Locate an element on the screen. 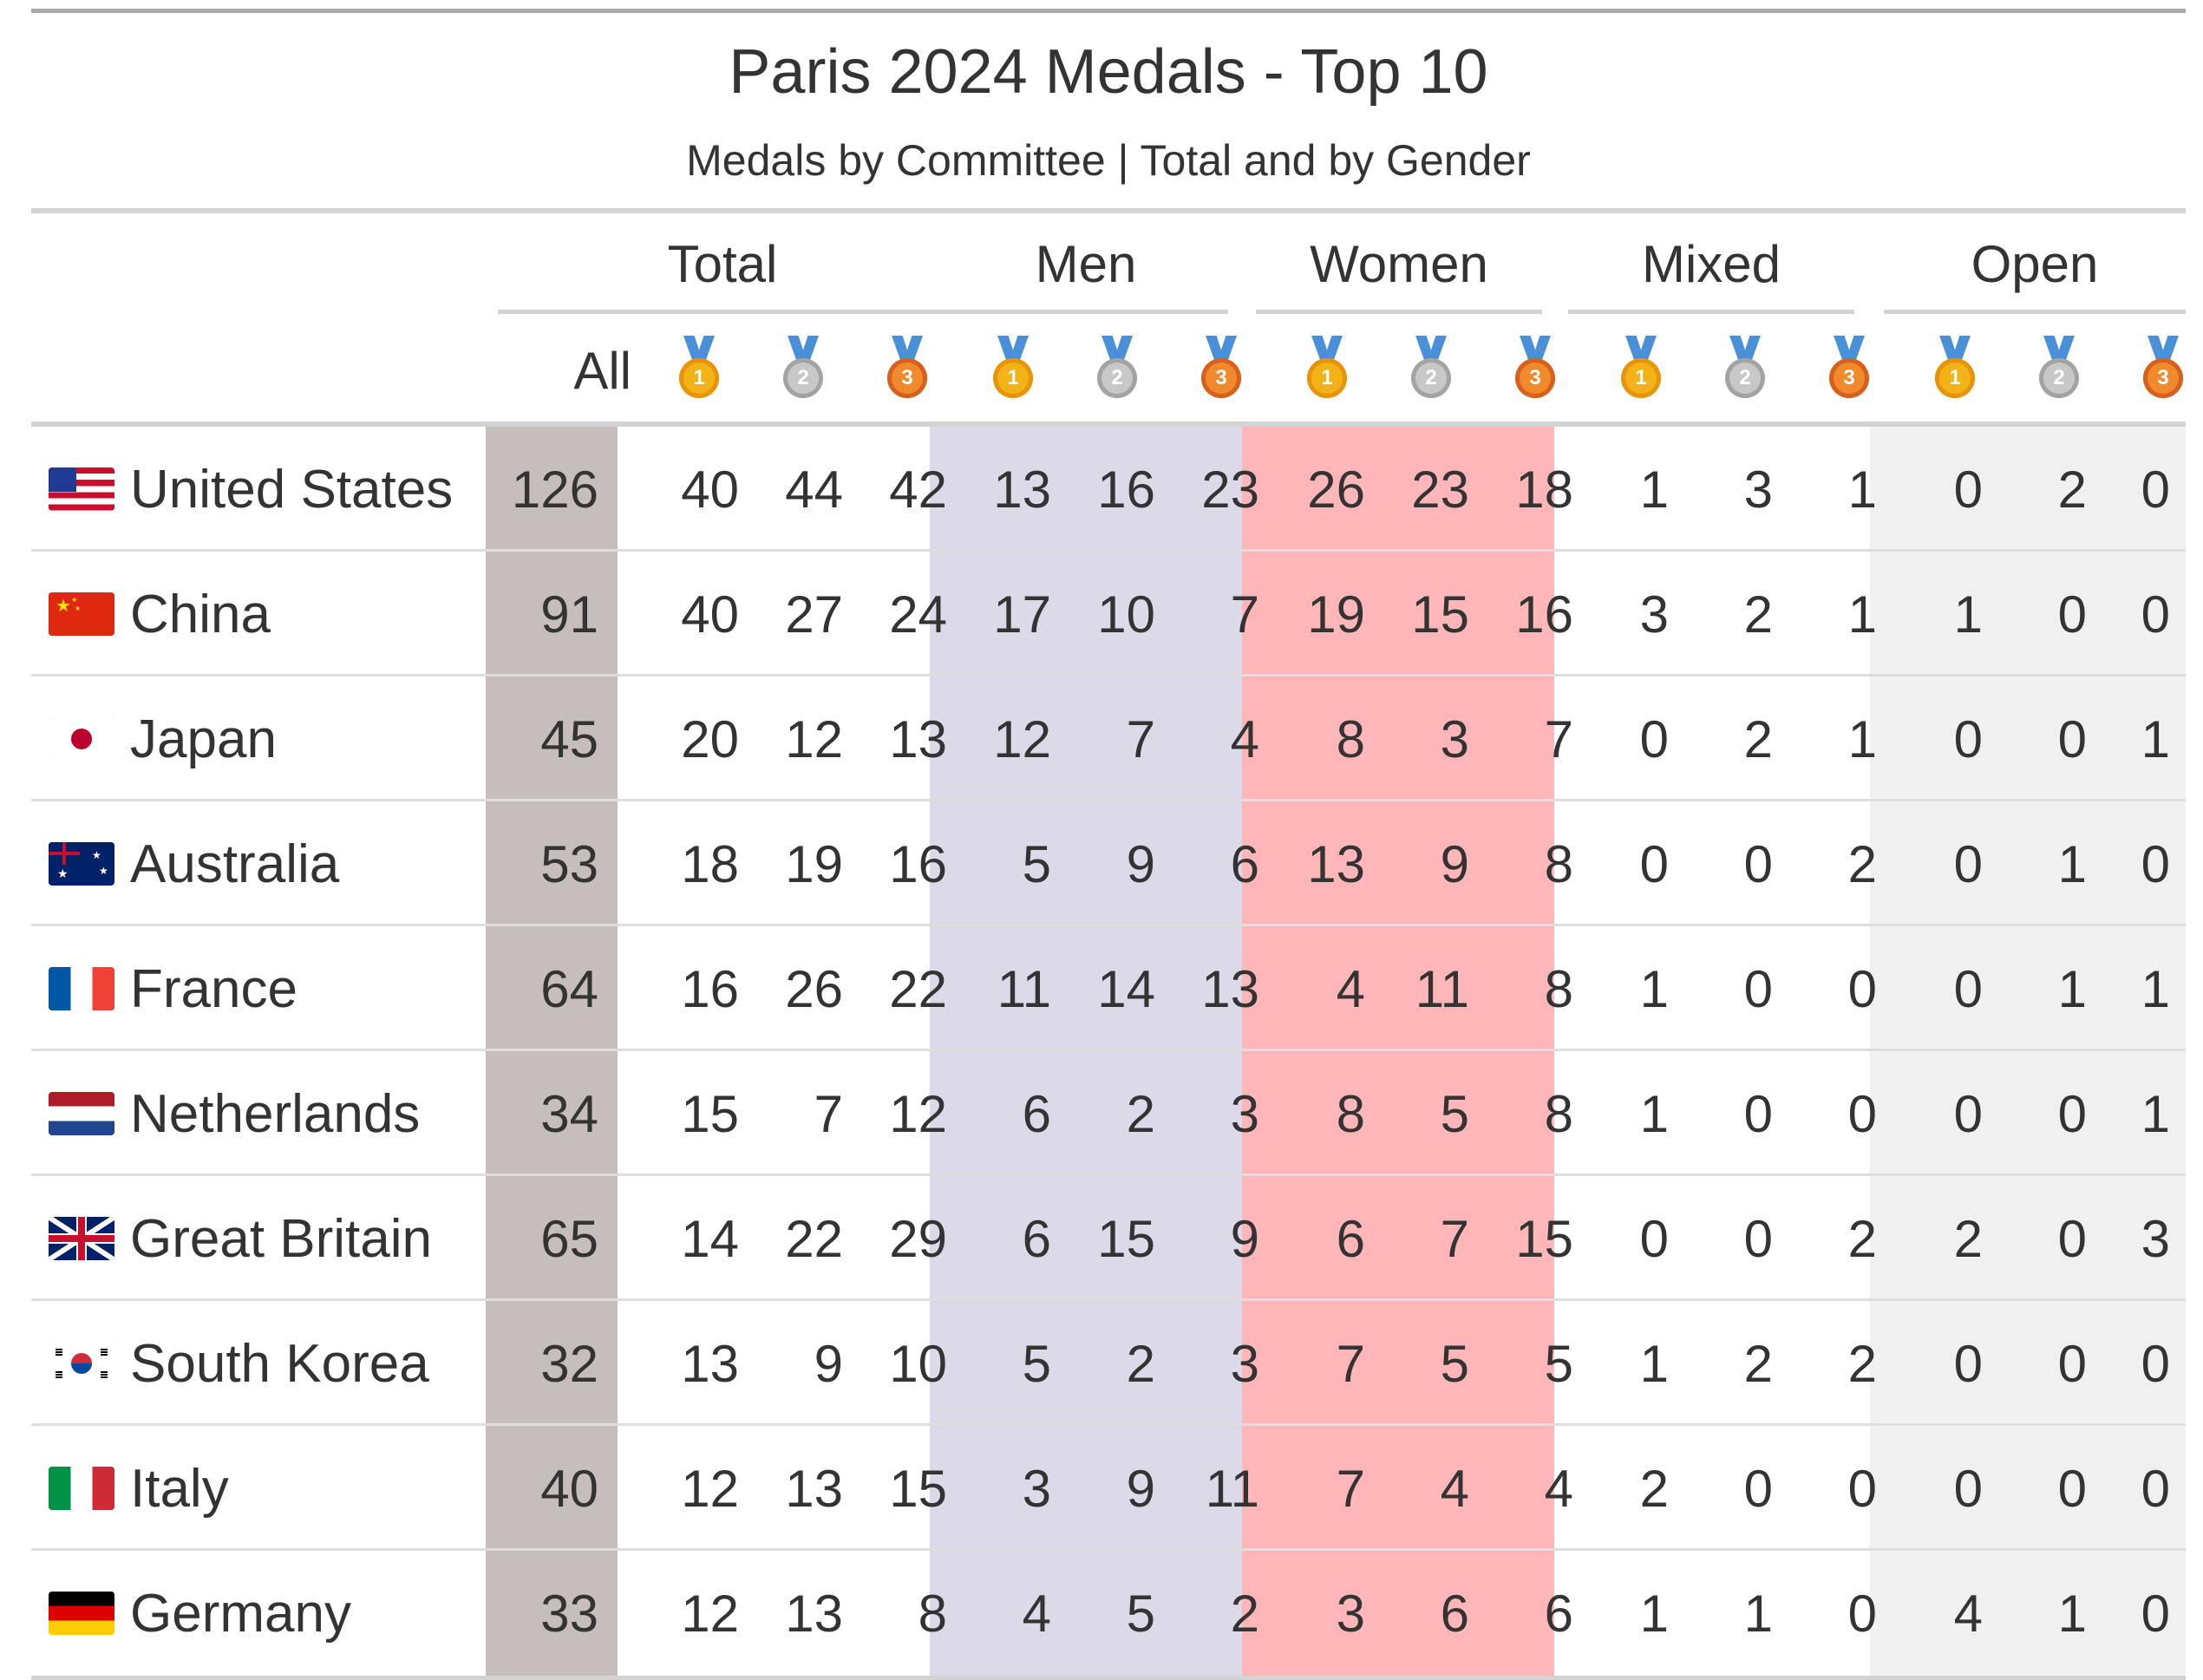 The width and height of the screenshot is (2203, 1680). medal-count-cell: 8 is located at coordinates (1559, 988).